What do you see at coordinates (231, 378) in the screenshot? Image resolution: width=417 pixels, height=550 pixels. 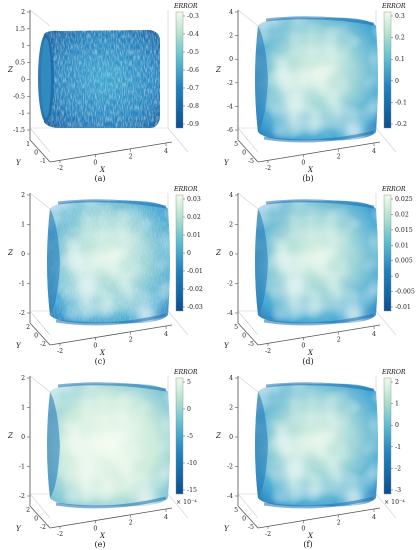 I see `z-tick-label: 4` at bounding box center [231, 378].